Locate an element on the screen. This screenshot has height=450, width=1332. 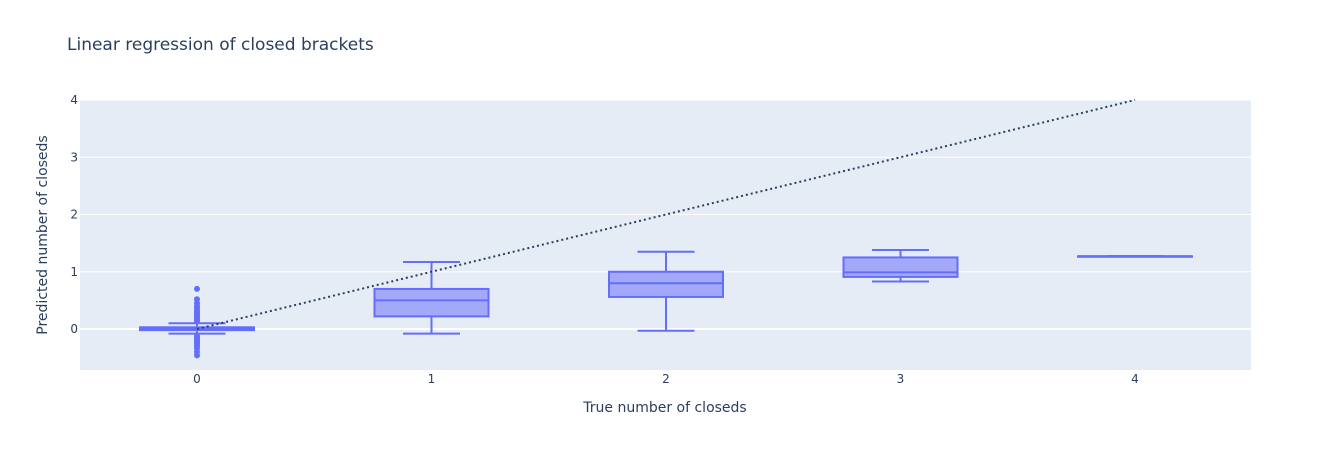
x-tick-label: 1 is located at coordinates (432, 379).